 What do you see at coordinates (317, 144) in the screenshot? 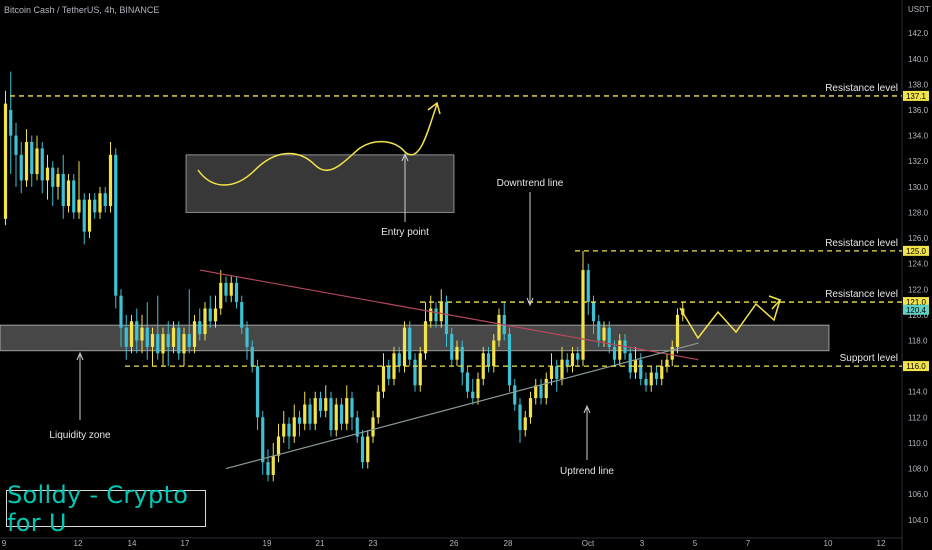
I see `projection-curve` at bounding box center [317, 144].